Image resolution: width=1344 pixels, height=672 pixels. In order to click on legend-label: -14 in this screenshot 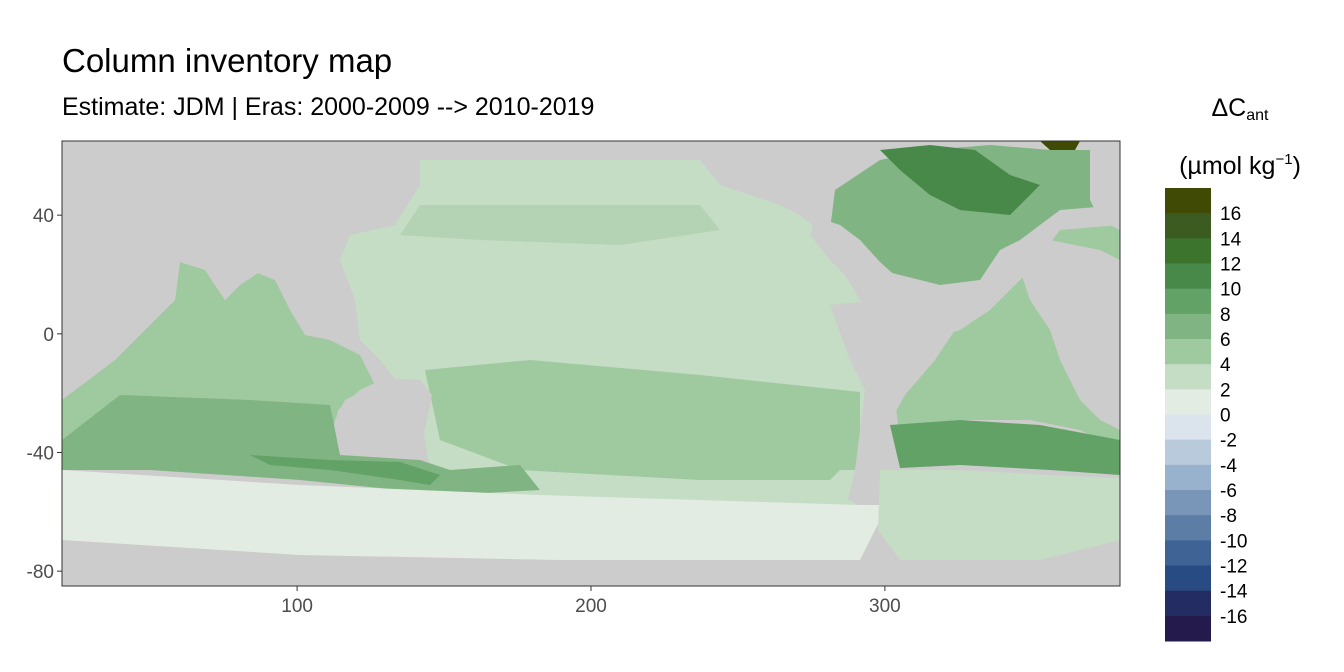, I will do `click(1234, 592)`.